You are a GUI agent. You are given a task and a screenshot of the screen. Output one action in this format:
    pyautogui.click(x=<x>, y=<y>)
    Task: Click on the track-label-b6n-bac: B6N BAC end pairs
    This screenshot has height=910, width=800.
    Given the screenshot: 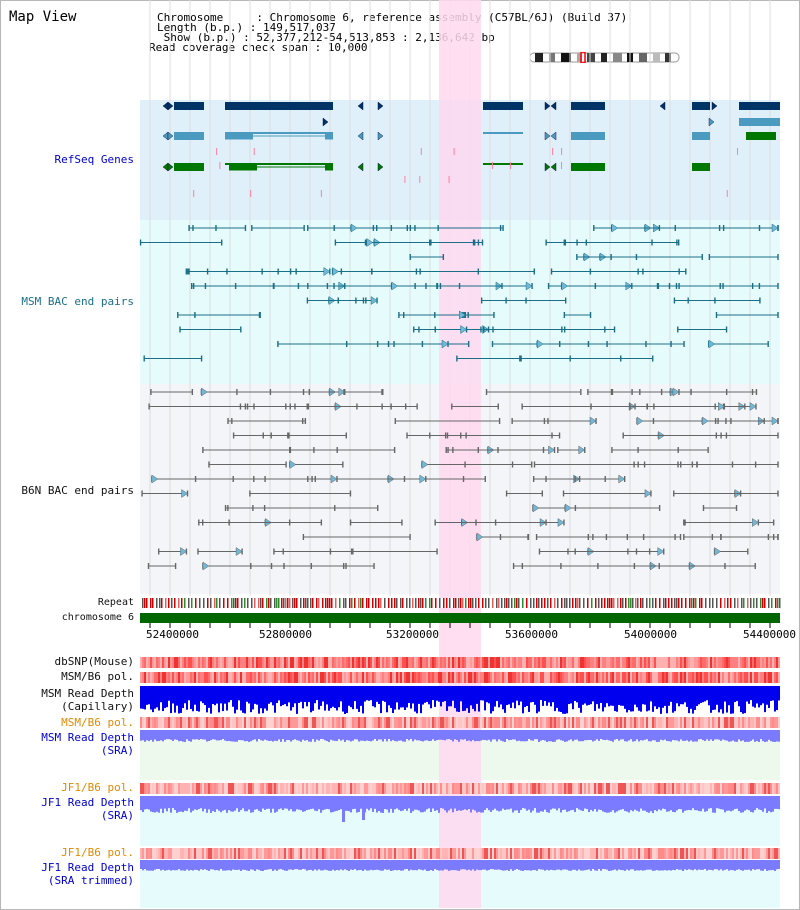 What is the action you would take?
    pyautogui.click(x=77, y=490)
    